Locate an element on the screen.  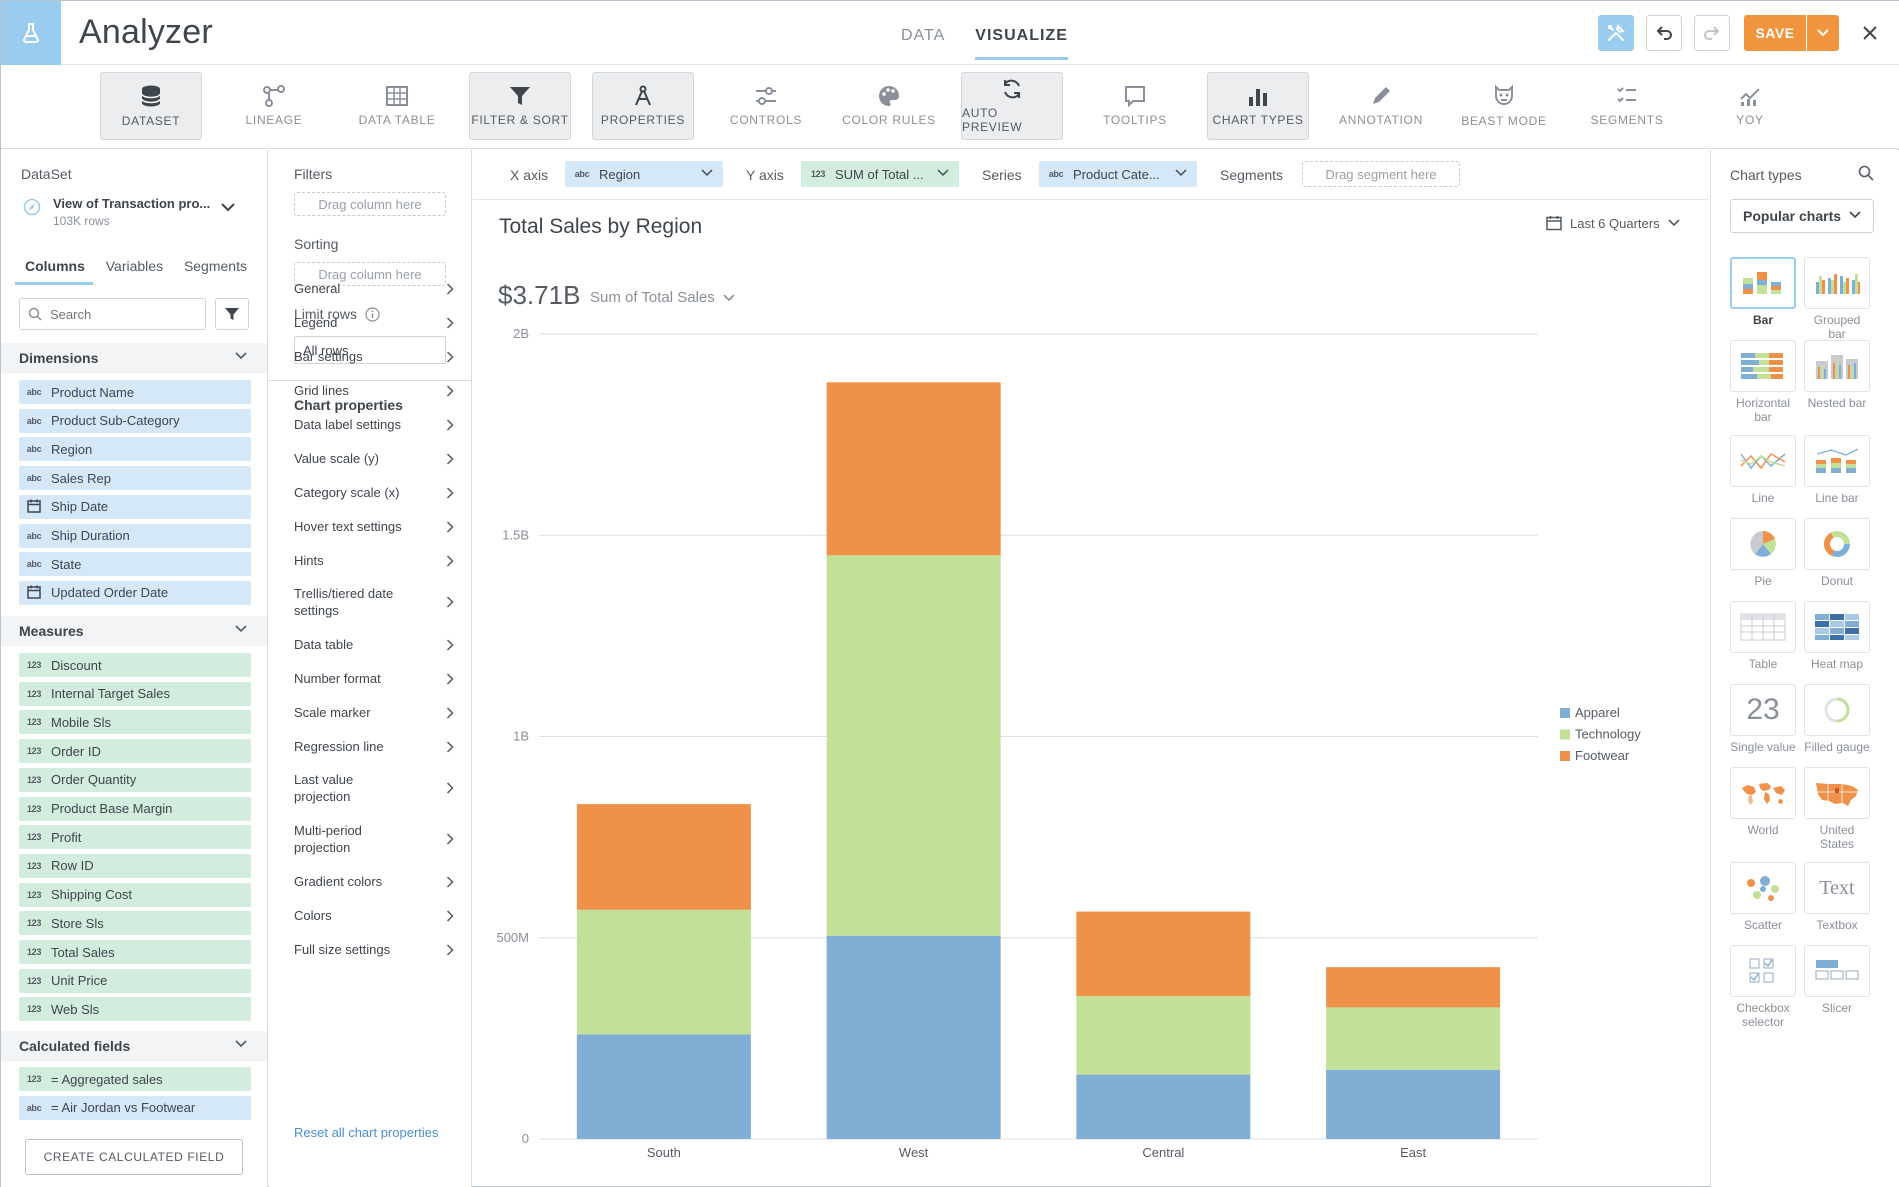
chart-property-item: General is located at coordinates (374, 288).